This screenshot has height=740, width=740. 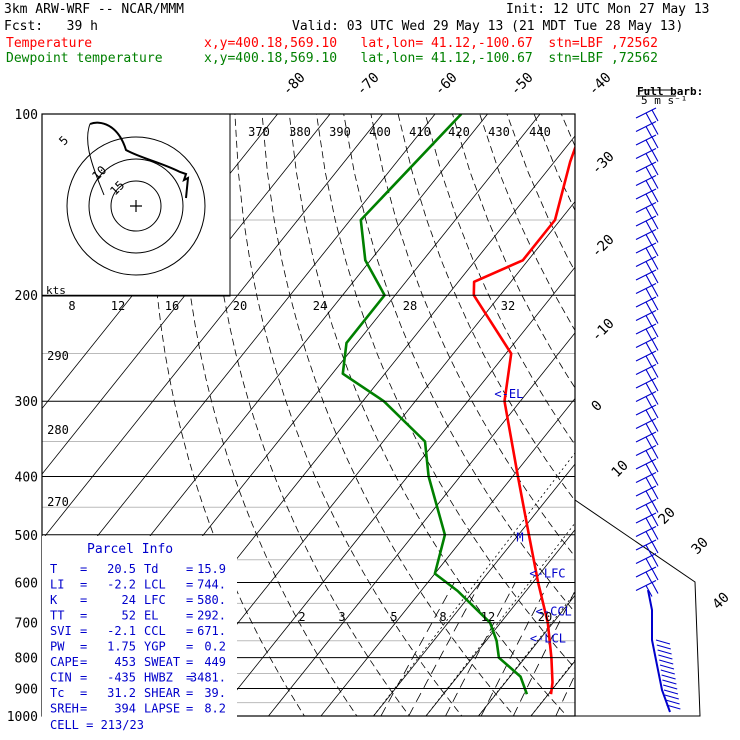 I want to click on parcel-info-value: 292., so click(x=211, y=616).